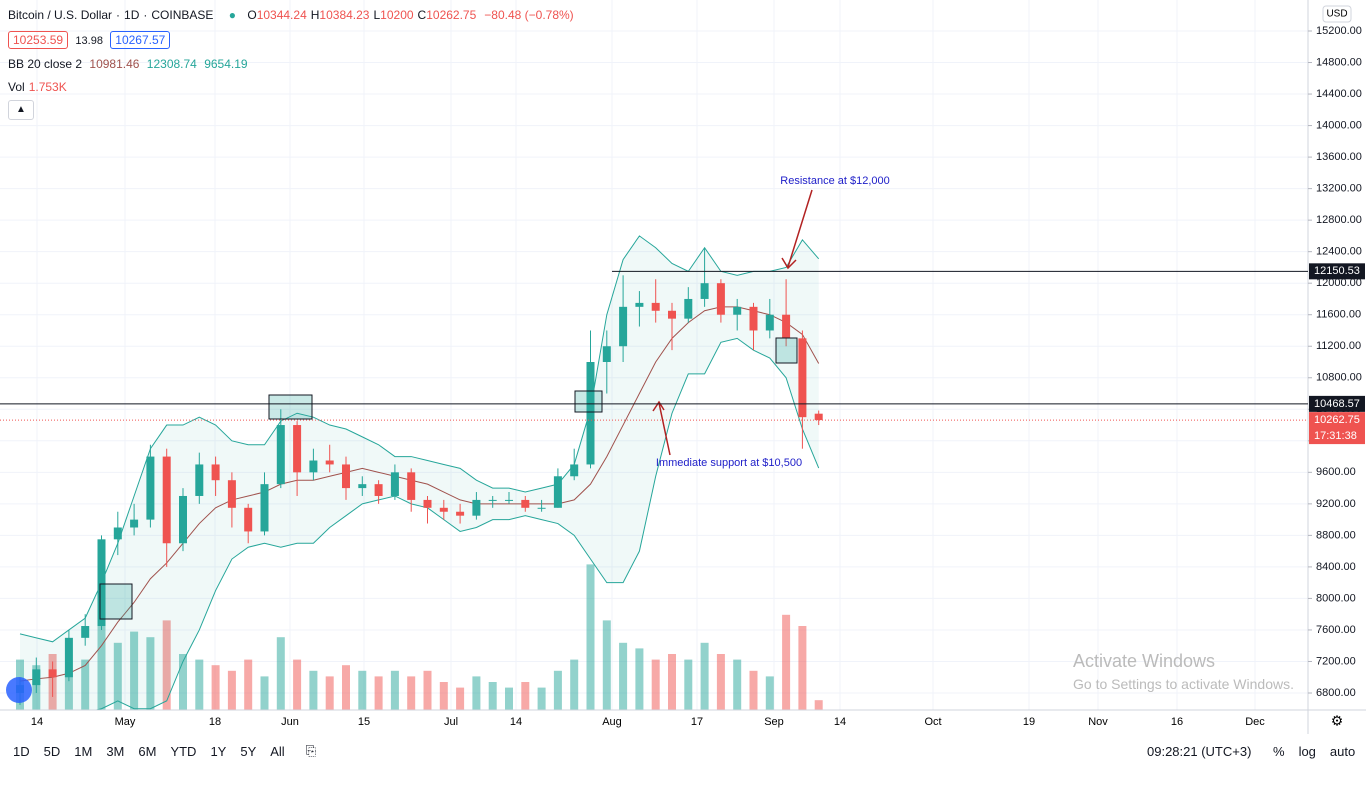 The width and height of the screenshot is (1366, 799). I want to click on ohlc-label: L, so click(377, 15).